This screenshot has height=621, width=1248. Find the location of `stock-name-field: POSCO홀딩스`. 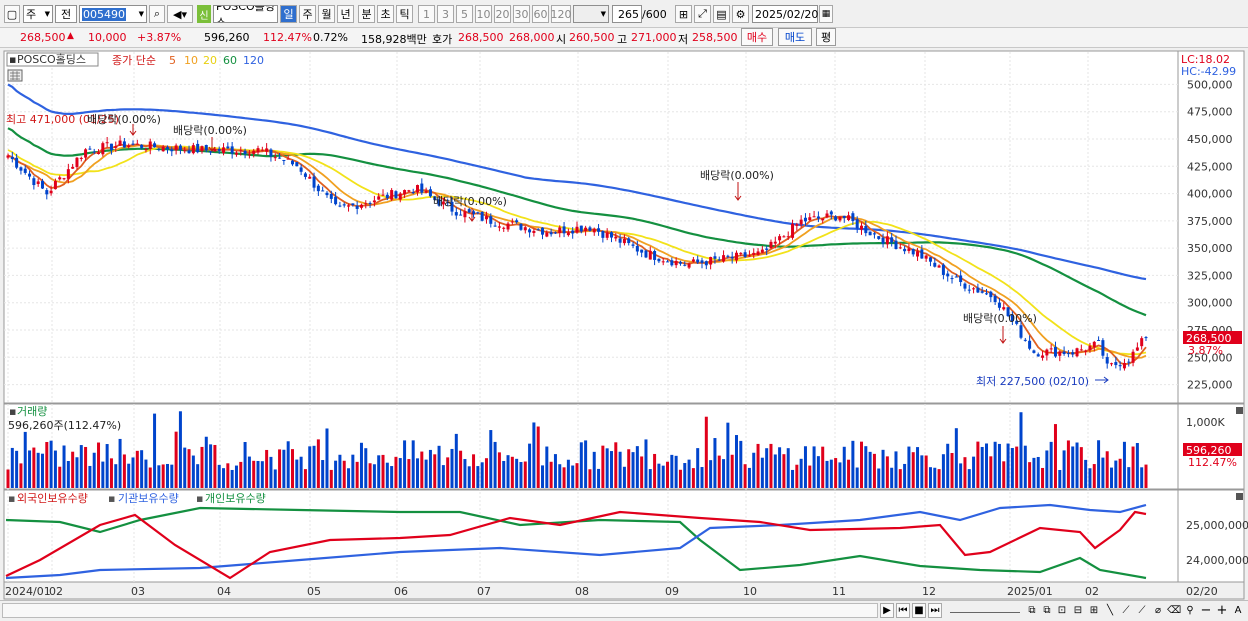

stock-name-field: POSCO홀딩스 is located at coordinates (245, 14).